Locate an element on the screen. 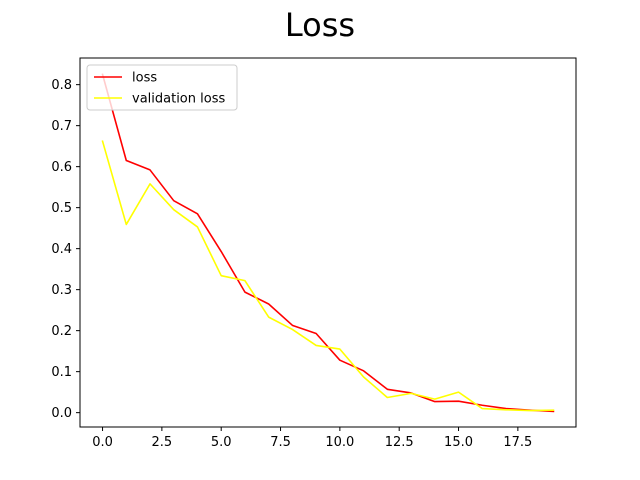 The image size is (640, 480). legend-label-1: validation loss is located at coordinates (178, 99).